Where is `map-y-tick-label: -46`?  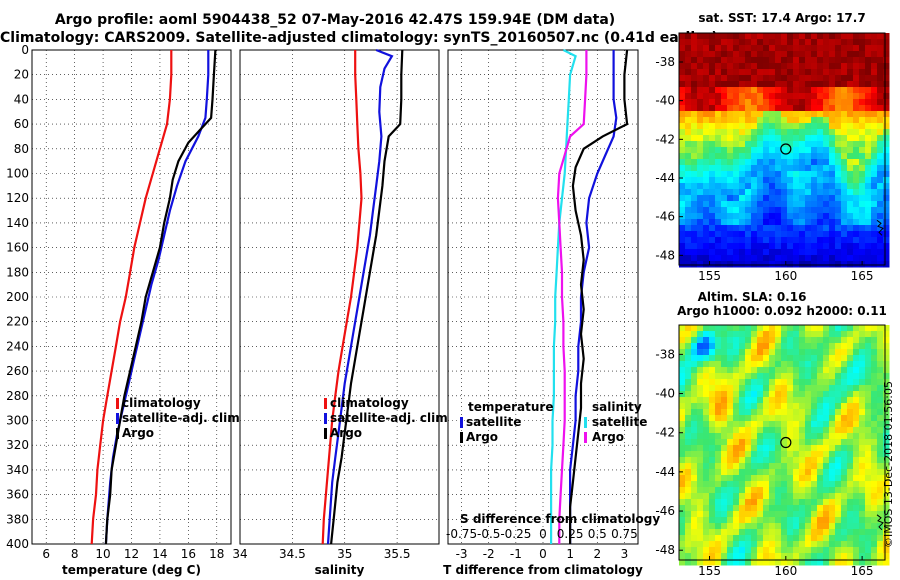 map-y-tick-label: -46 is located at coordinates (665, 511).